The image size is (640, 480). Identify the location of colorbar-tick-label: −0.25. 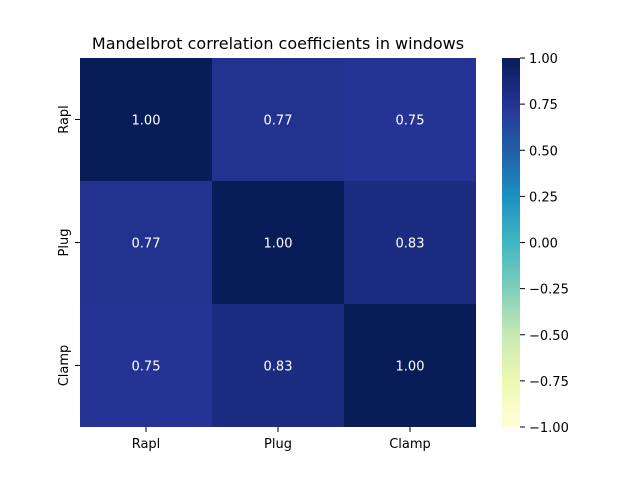
(549, 290).